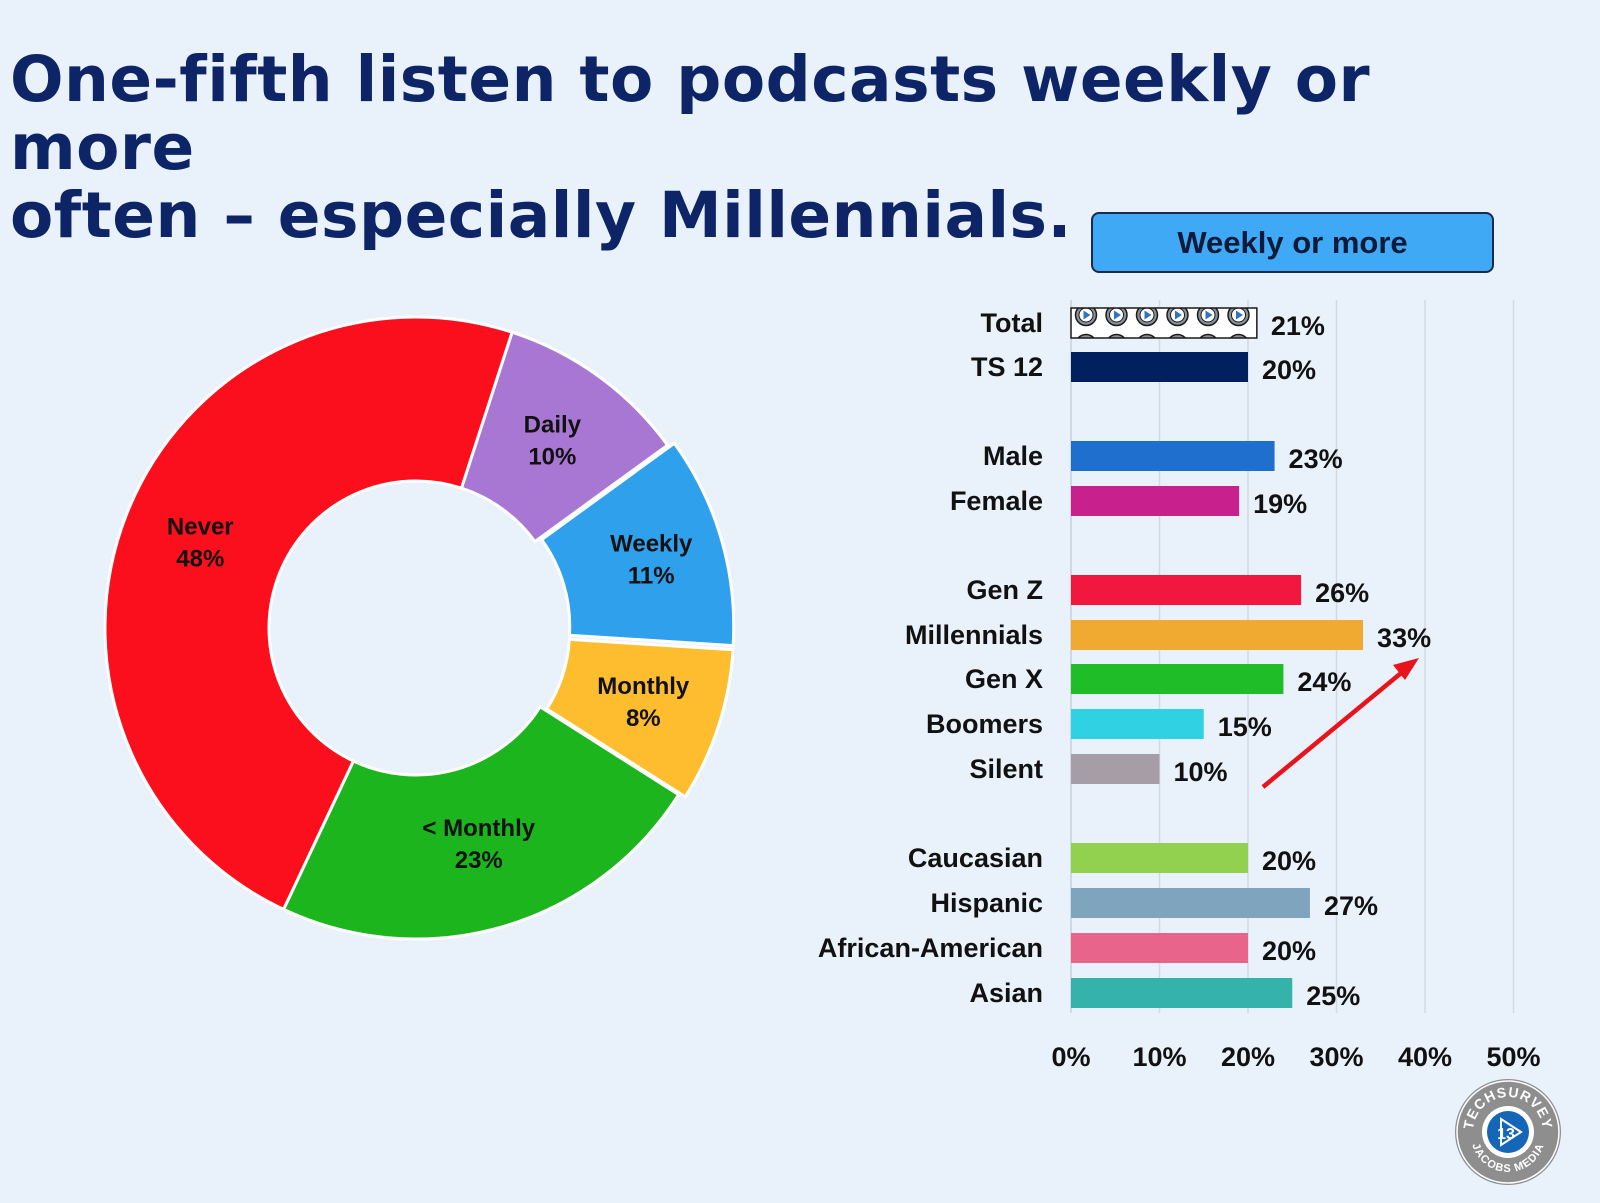  Describe the element at coordinates (552, 456) in the screenshot. I see `donut-value-daily: 10%` at that location.